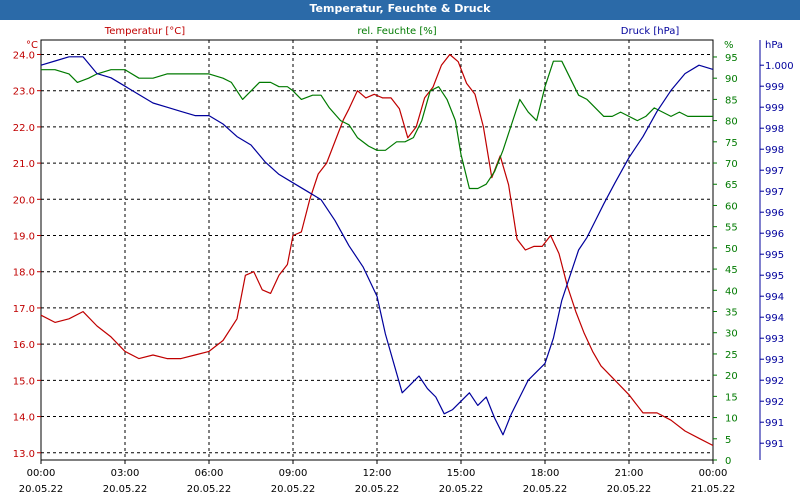  Describe the element at coordinates (731, 334) in the screenshot. I see `humidity-tick-label: 30` at that location.